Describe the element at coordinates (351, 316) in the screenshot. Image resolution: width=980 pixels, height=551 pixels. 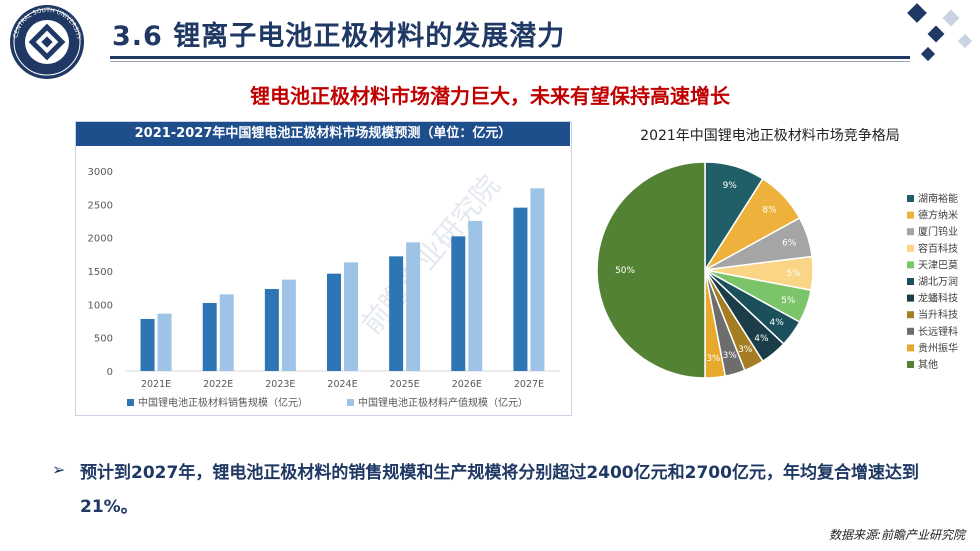
I see `bar-output-2024E` at that location.